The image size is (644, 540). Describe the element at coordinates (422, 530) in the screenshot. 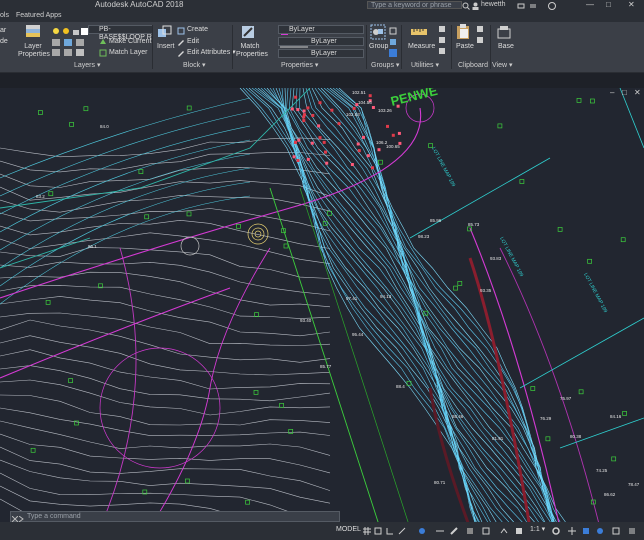

I see `osnap-icon` at that location.